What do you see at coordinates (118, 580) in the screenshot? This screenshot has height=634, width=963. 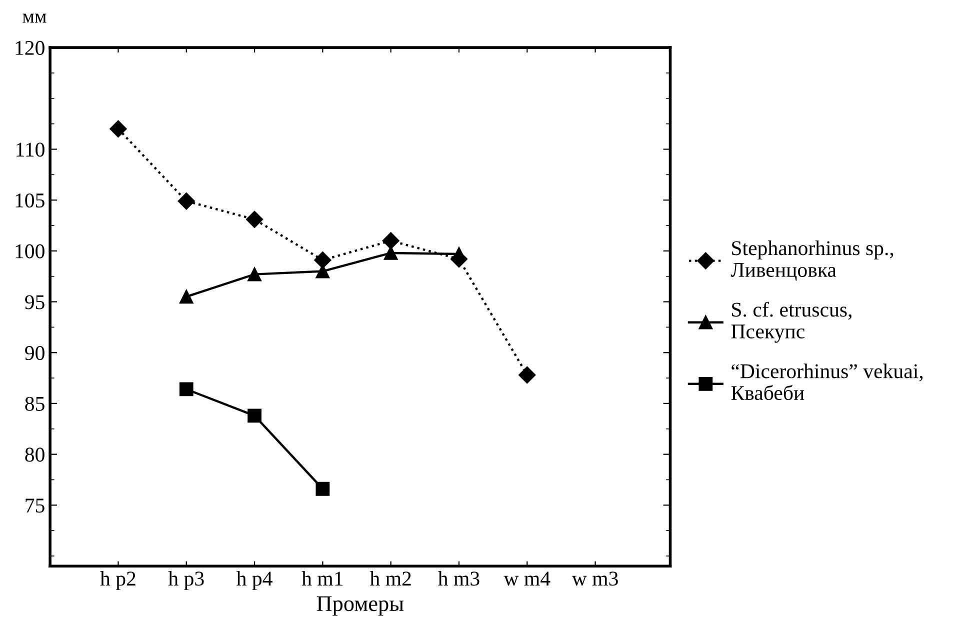 I see `x-tick-label: h p2` at bounding box center [118, 580].